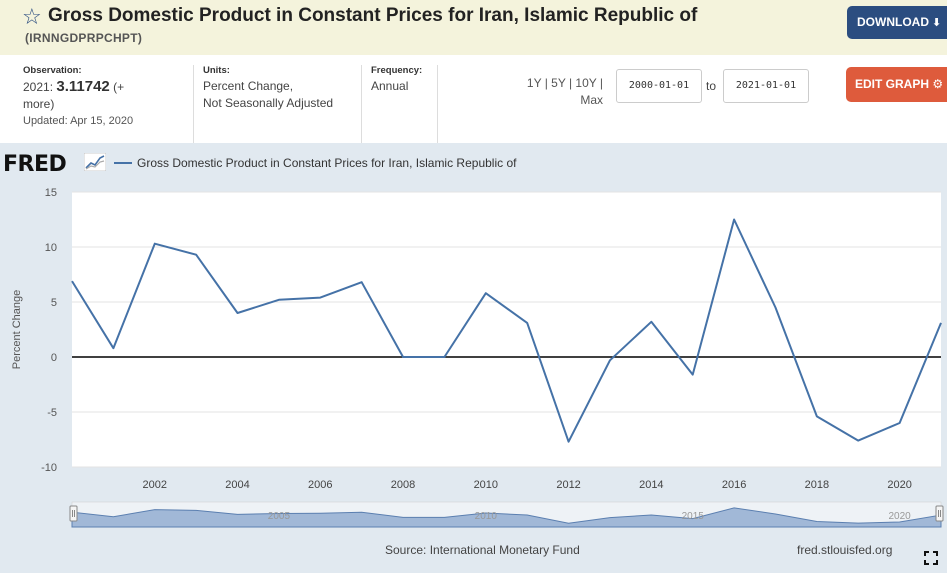 The image size is (947, 573). I want to click on x-tick-label: 2020, so click(899, 485).